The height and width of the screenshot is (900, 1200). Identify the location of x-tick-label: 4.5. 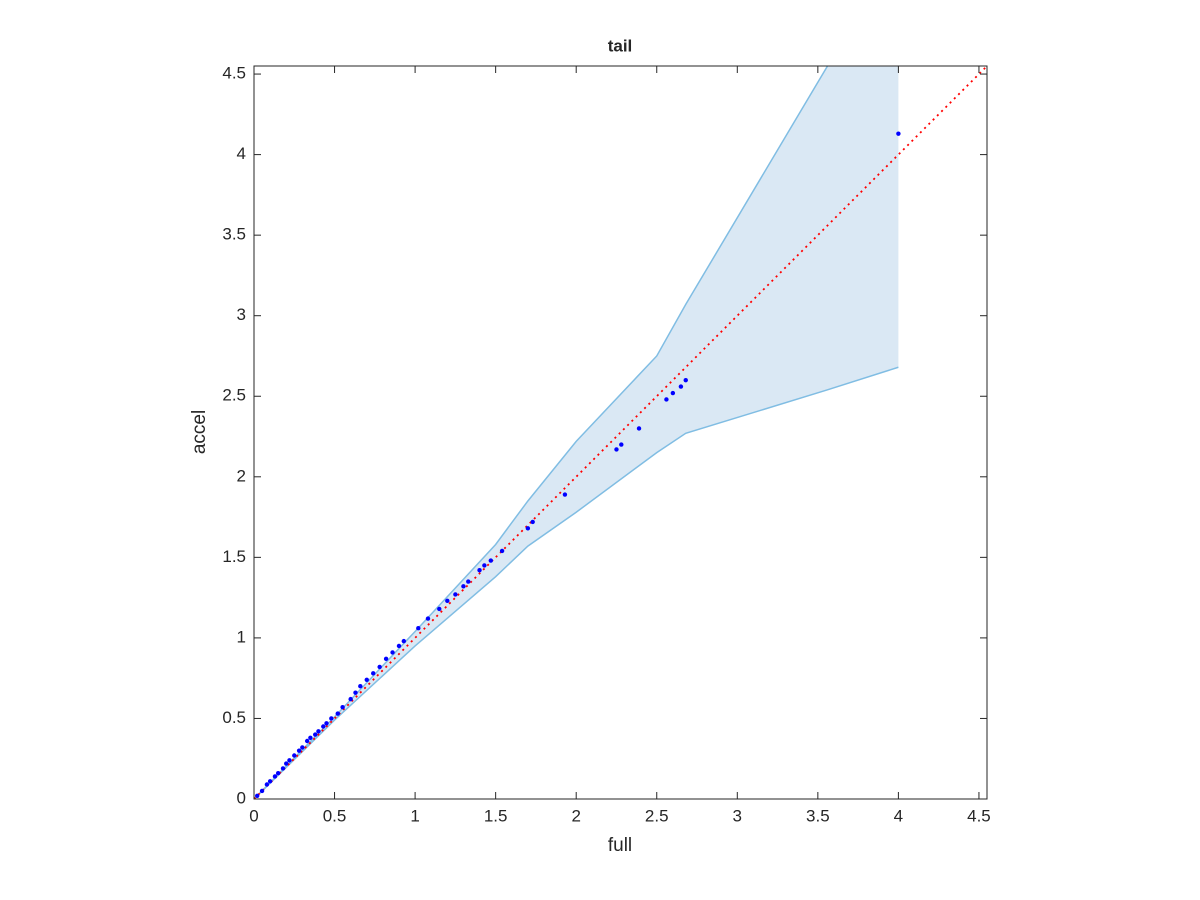
(979, 815).